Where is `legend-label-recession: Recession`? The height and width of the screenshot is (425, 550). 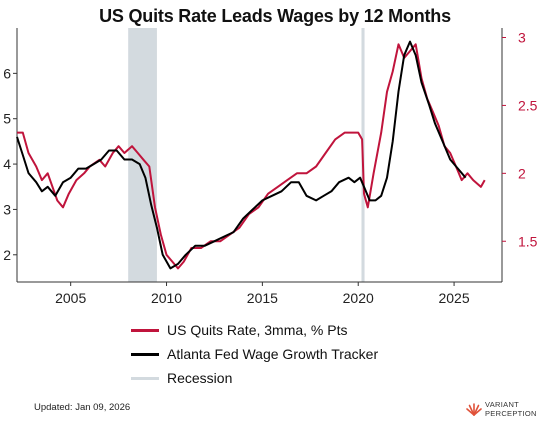 legend-label-recession: Recession is located at coordinates (200, 378).